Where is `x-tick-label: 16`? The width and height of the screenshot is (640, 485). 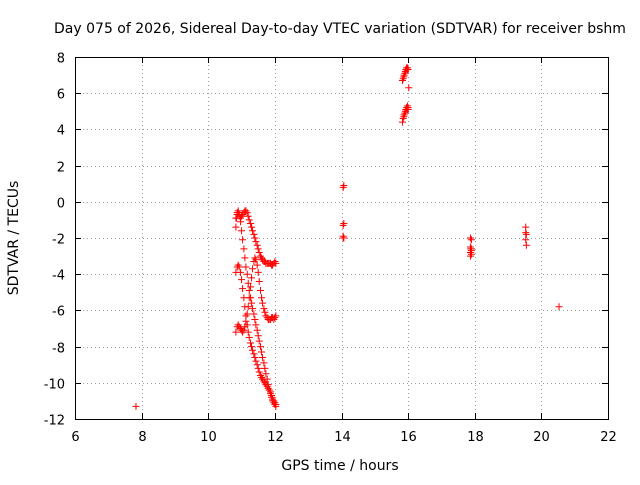
x-tick-label: 16 is located at coordinates (408, 437).